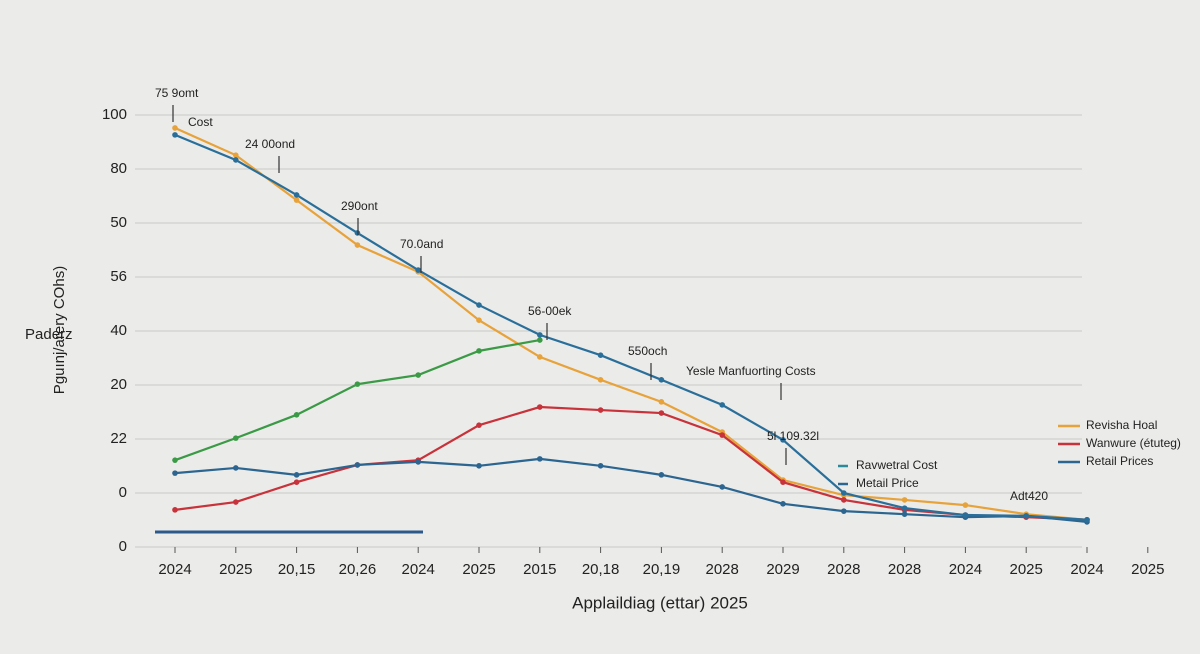 The height and width of the screenshot is (654, 1200). I want to click on x-tick-label: 20,18, so click(601, 569).